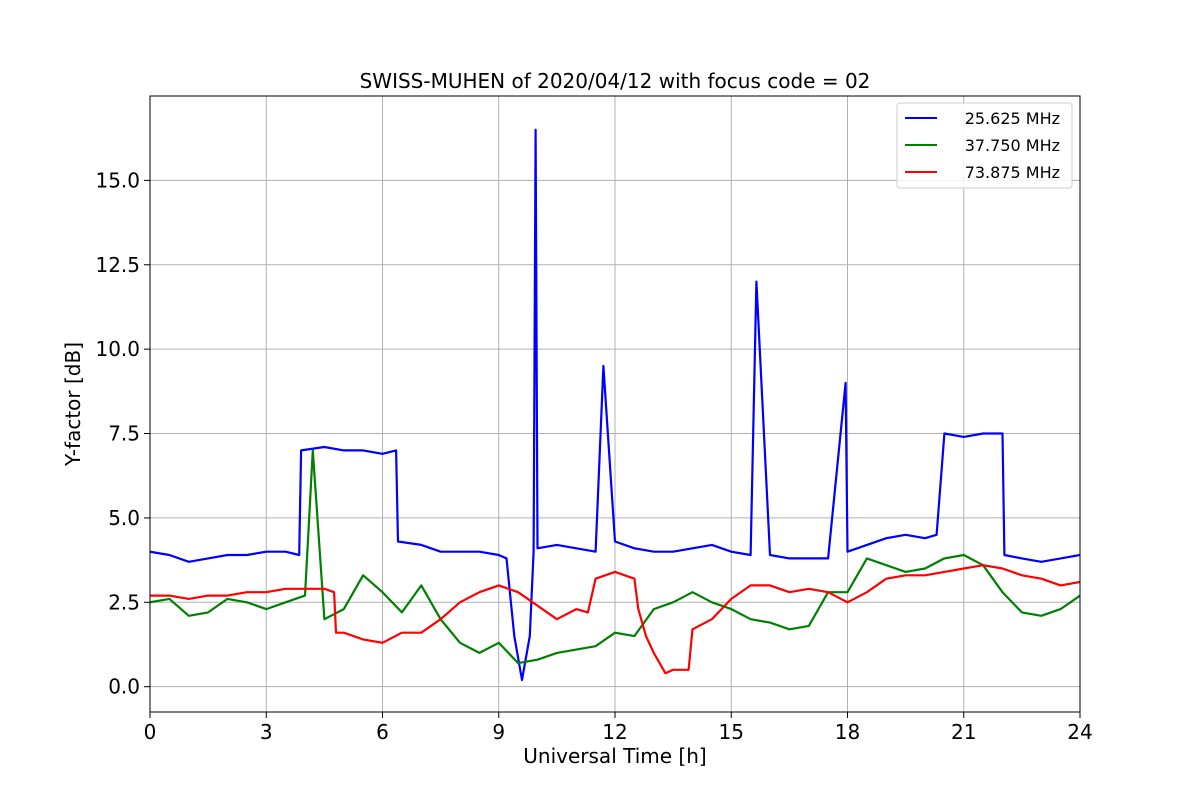 The width and height of the screenshot is (1200, 800). What do you see at coordinates (963, 732) in the screenshot?
I see `x-tick-label: 21` at bounding box center [963, 732].